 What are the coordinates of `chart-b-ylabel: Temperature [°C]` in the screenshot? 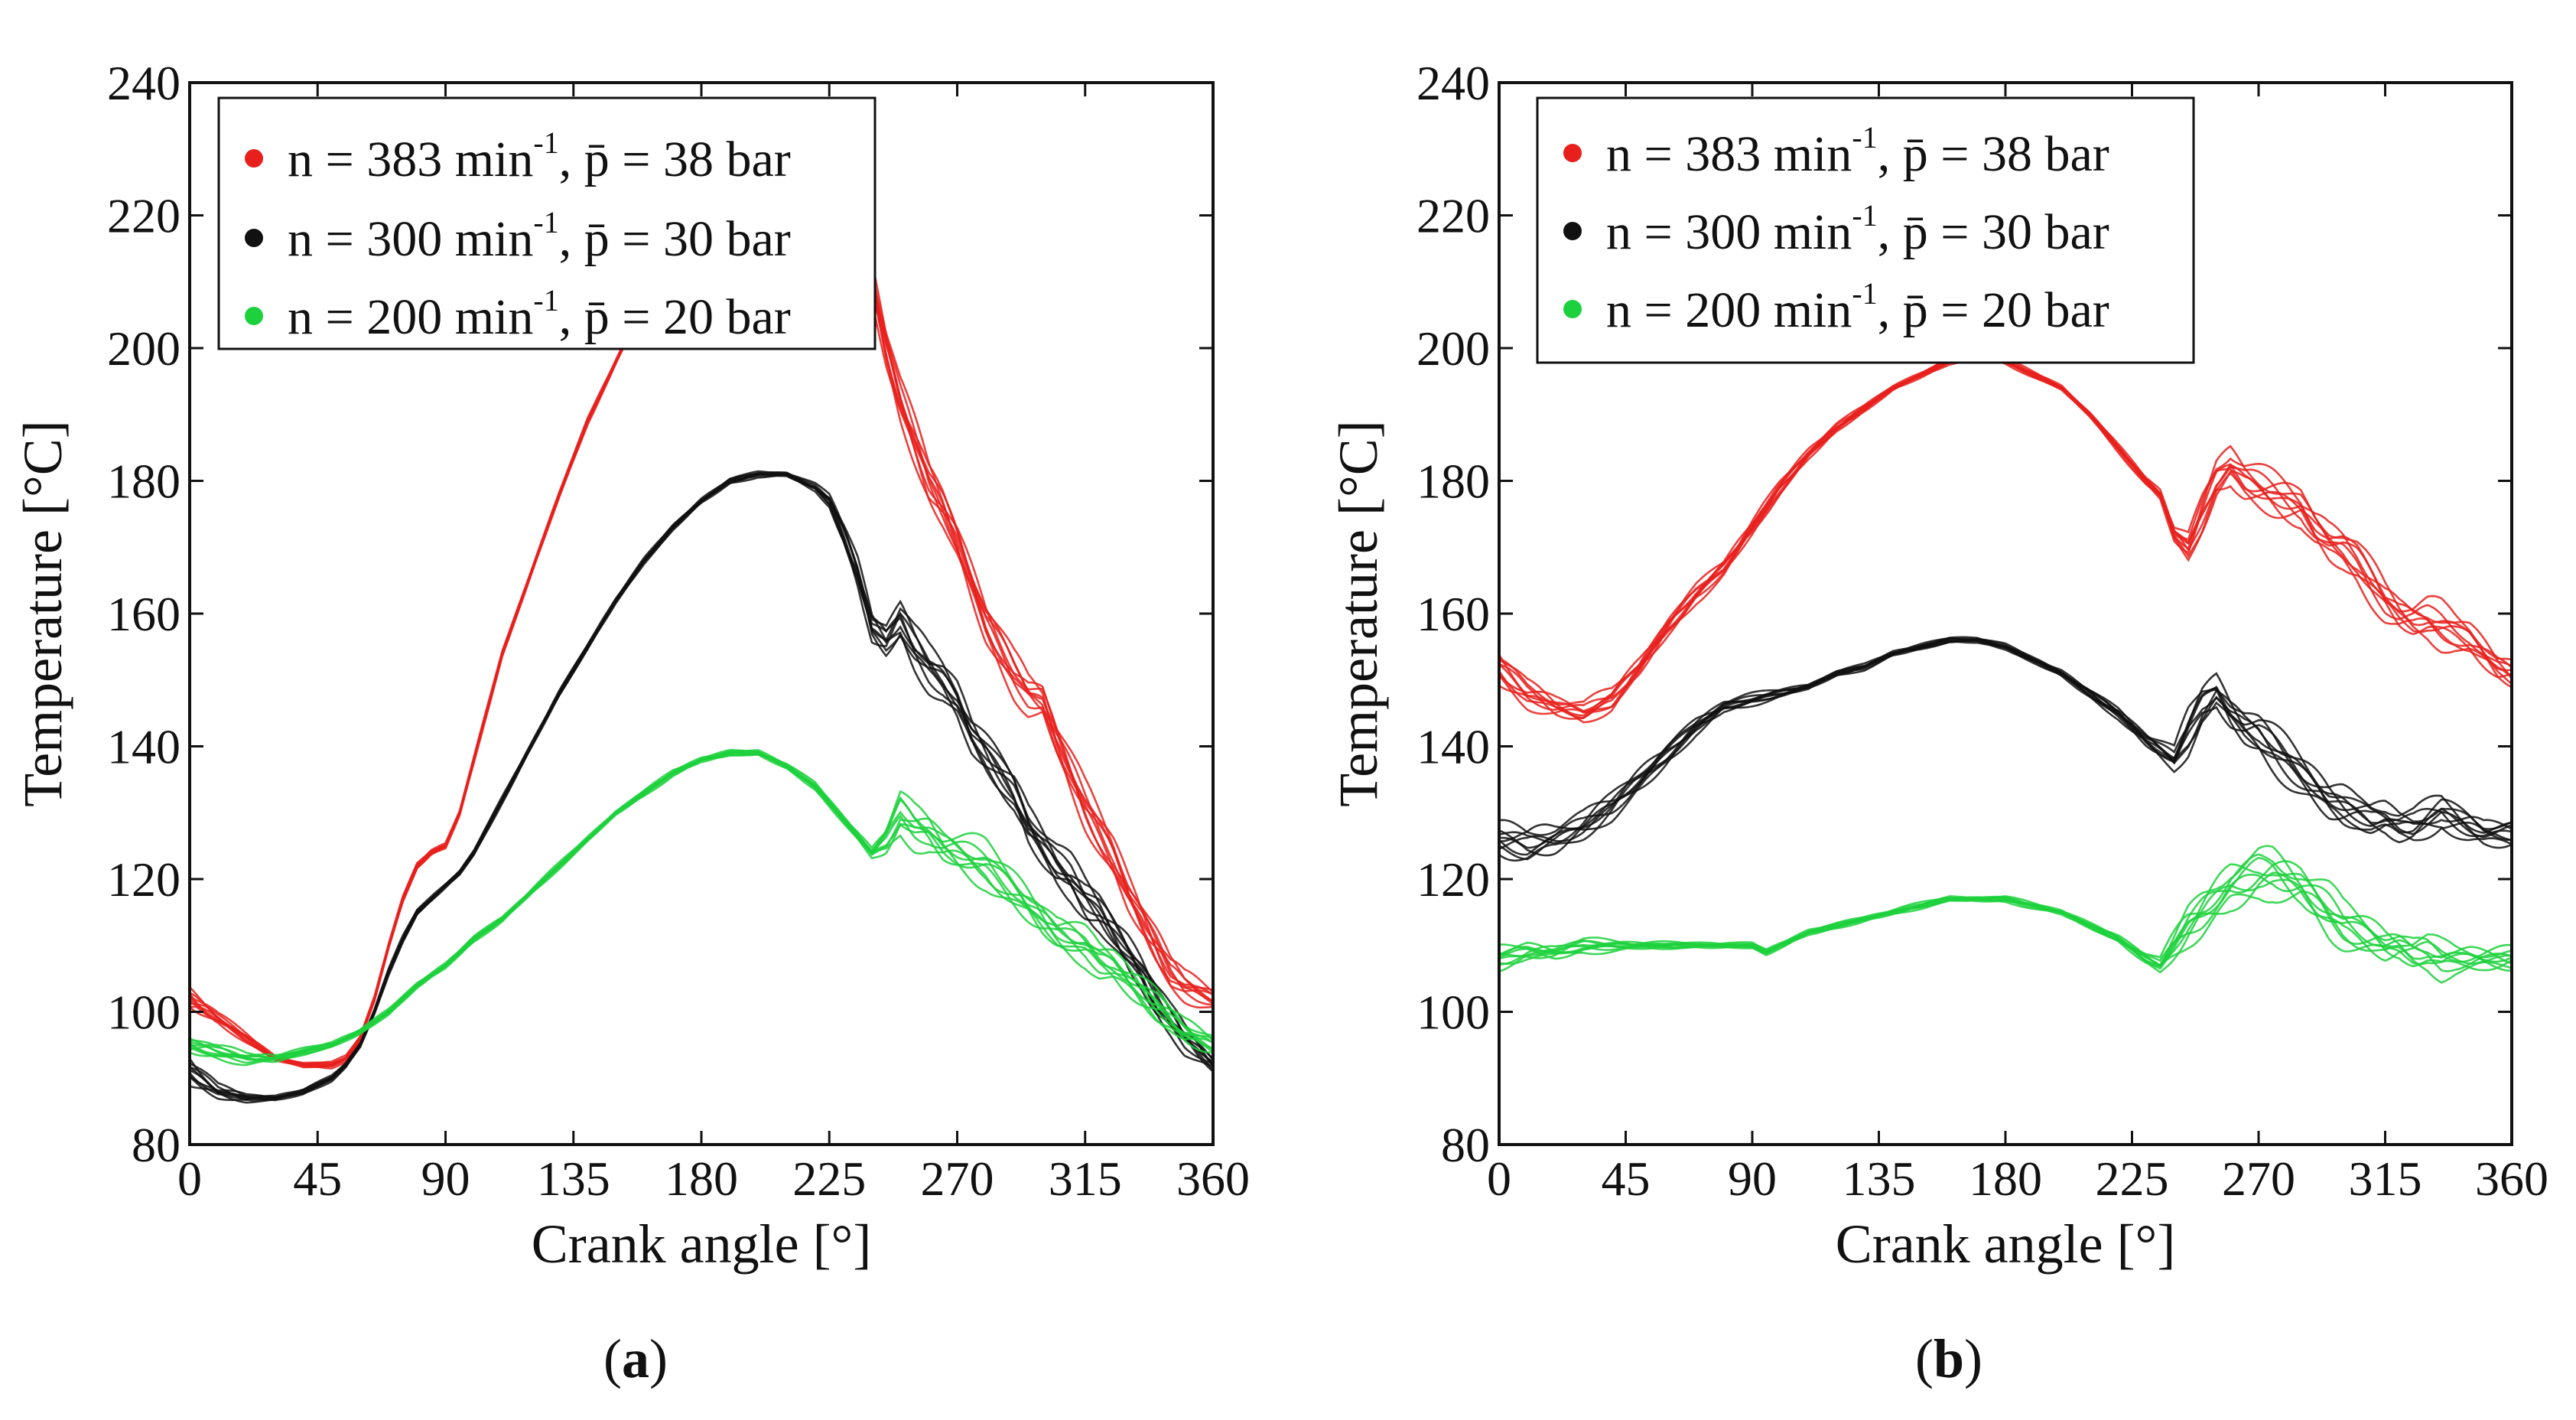 It's located at (1358, 613).